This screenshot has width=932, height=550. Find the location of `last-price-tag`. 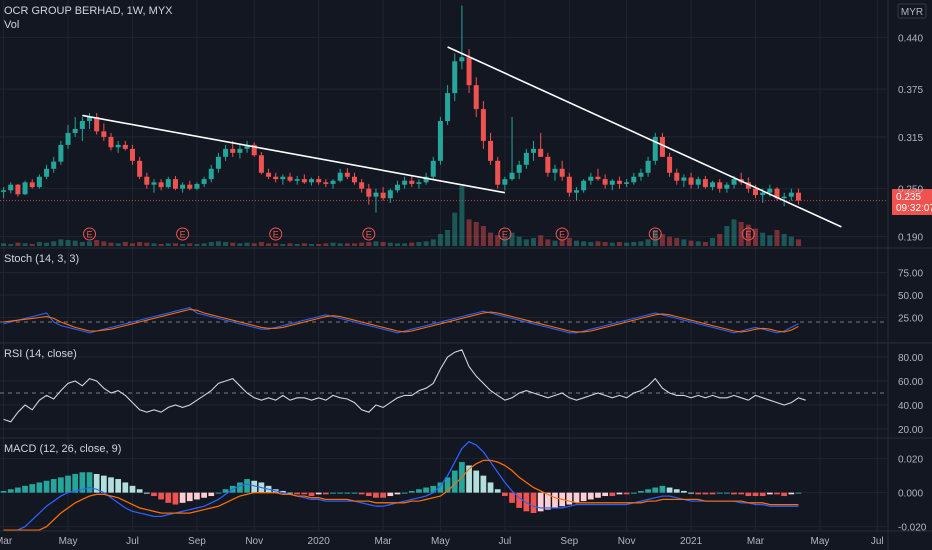

last-price-tag is located at coordinates (912, 202).